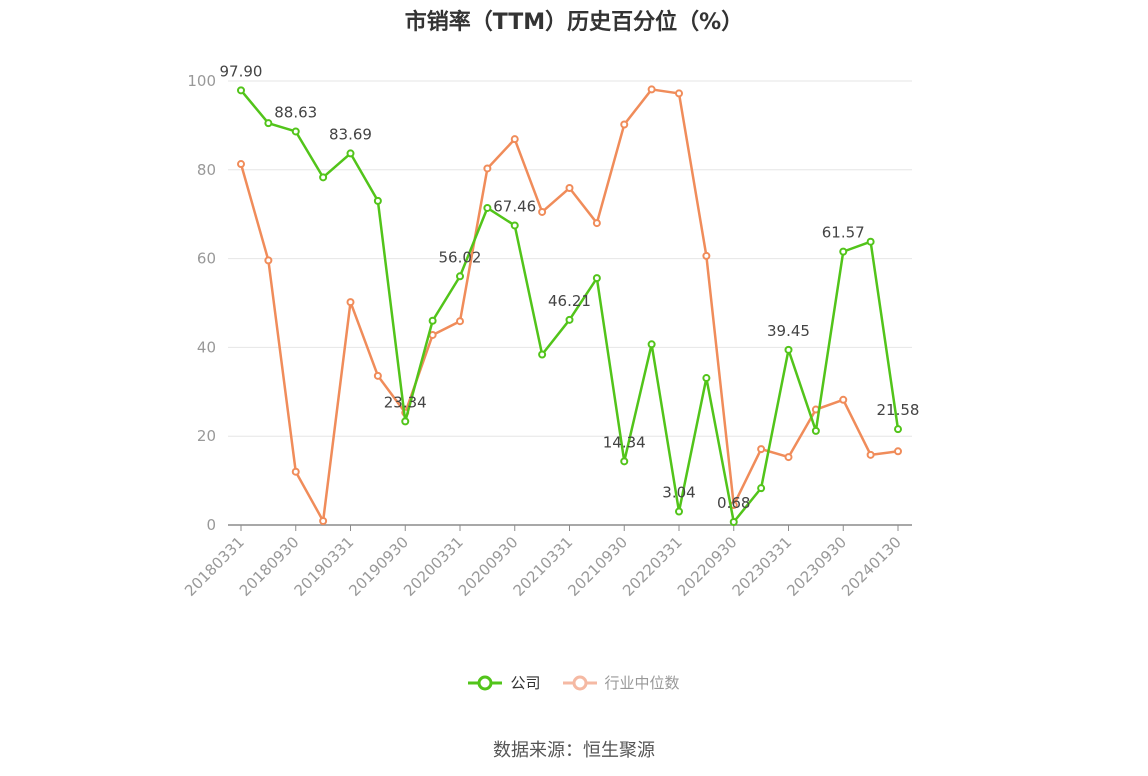 The width and height of the screenshot is (1148, 776). What do you see at coordinates (525, 683) in the screenshot?
I see `legend-company-label: 公司` at bounding box center [525, 683].